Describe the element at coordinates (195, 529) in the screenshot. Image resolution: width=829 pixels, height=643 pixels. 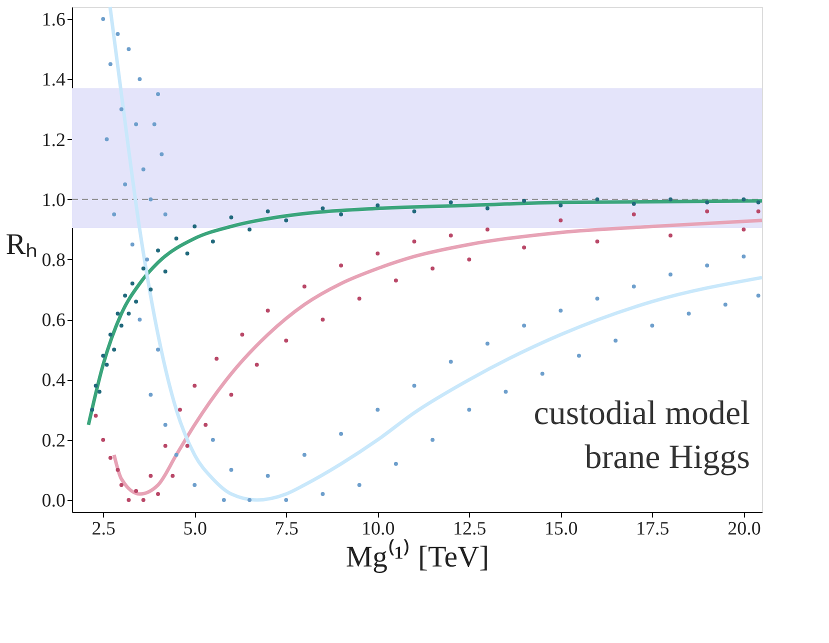
I see `x-tick-label: 5.0` at that location.